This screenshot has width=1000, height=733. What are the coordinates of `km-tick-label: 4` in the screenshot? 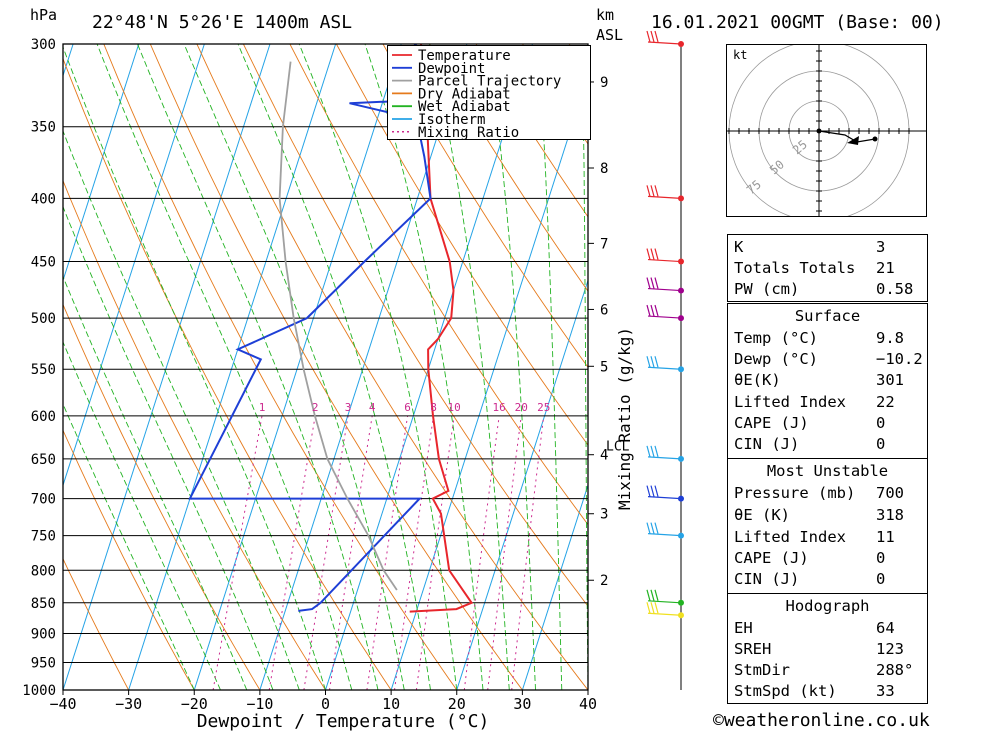 It's located at (604, 456).